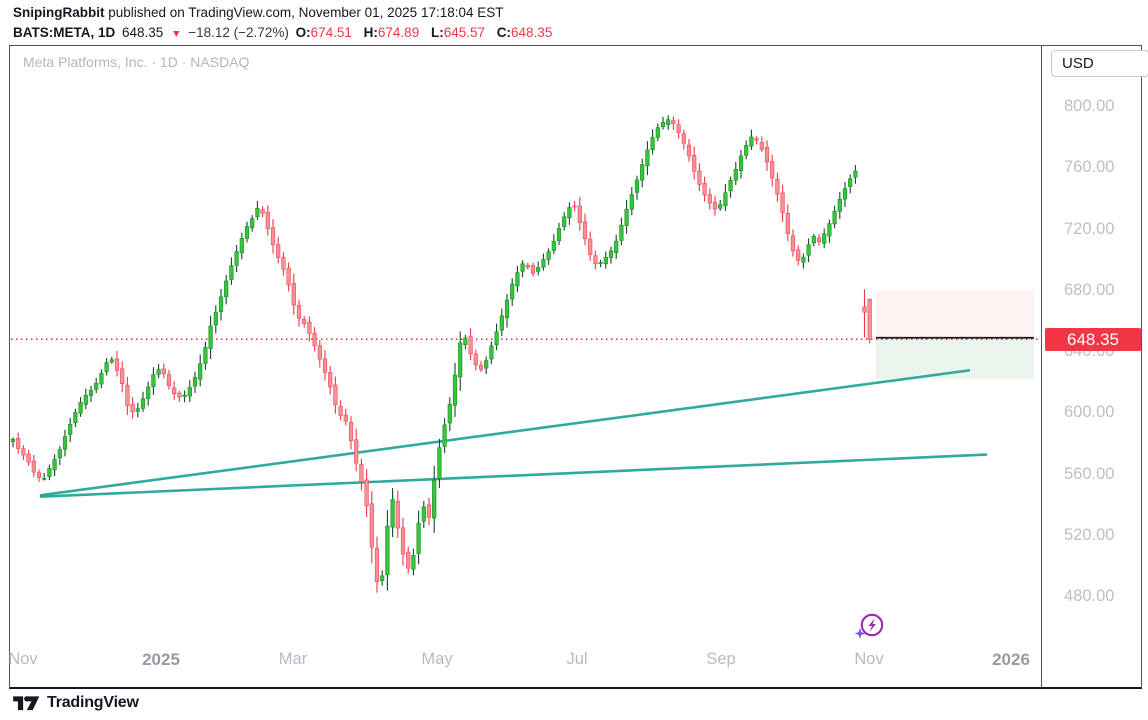  I want to click on price-tick-label: 760.00, so click(1089, 167).